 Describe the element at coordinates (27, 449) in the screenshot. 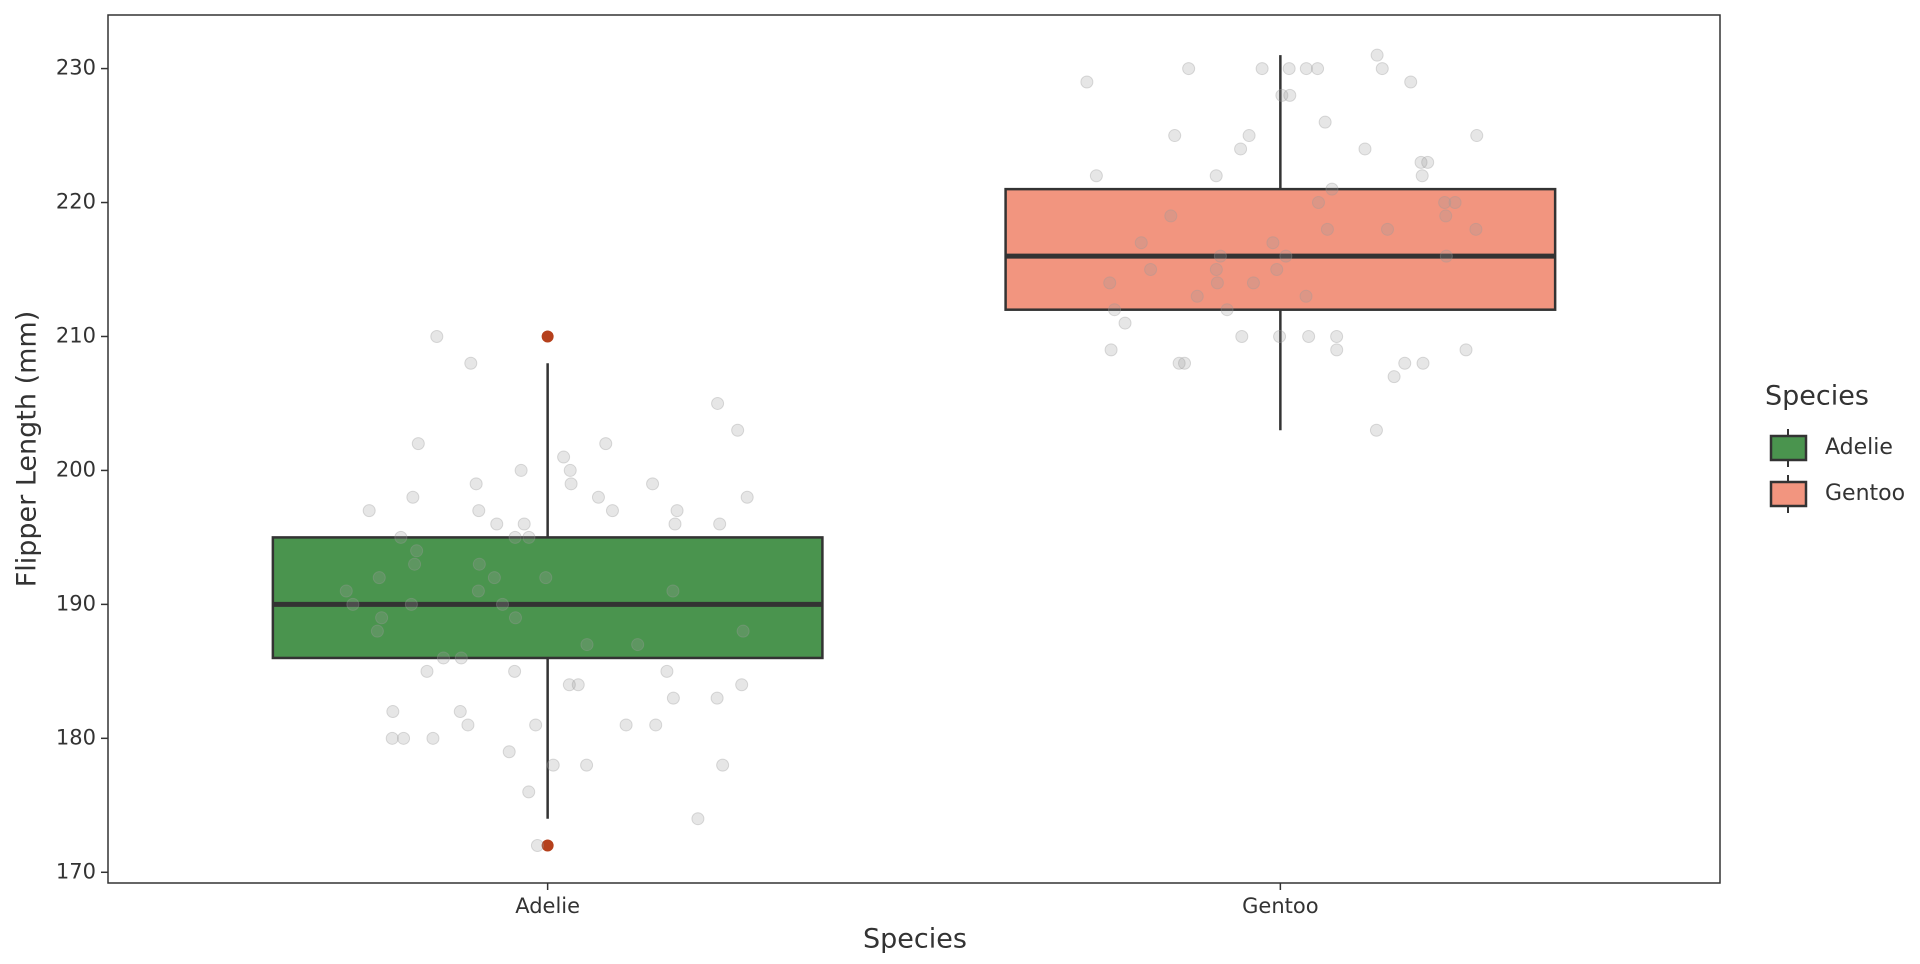

I see `y-axis-label: Flipper Length (mm)` at that location.